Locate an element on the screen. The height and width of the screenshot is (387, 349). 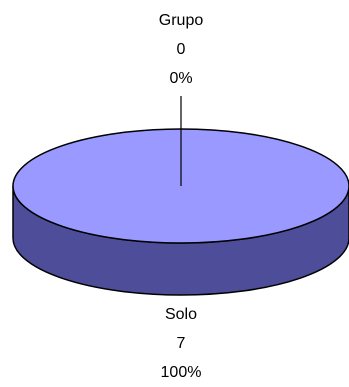
label-solo: Solo 7 100% is located at coordinates (181, 343).